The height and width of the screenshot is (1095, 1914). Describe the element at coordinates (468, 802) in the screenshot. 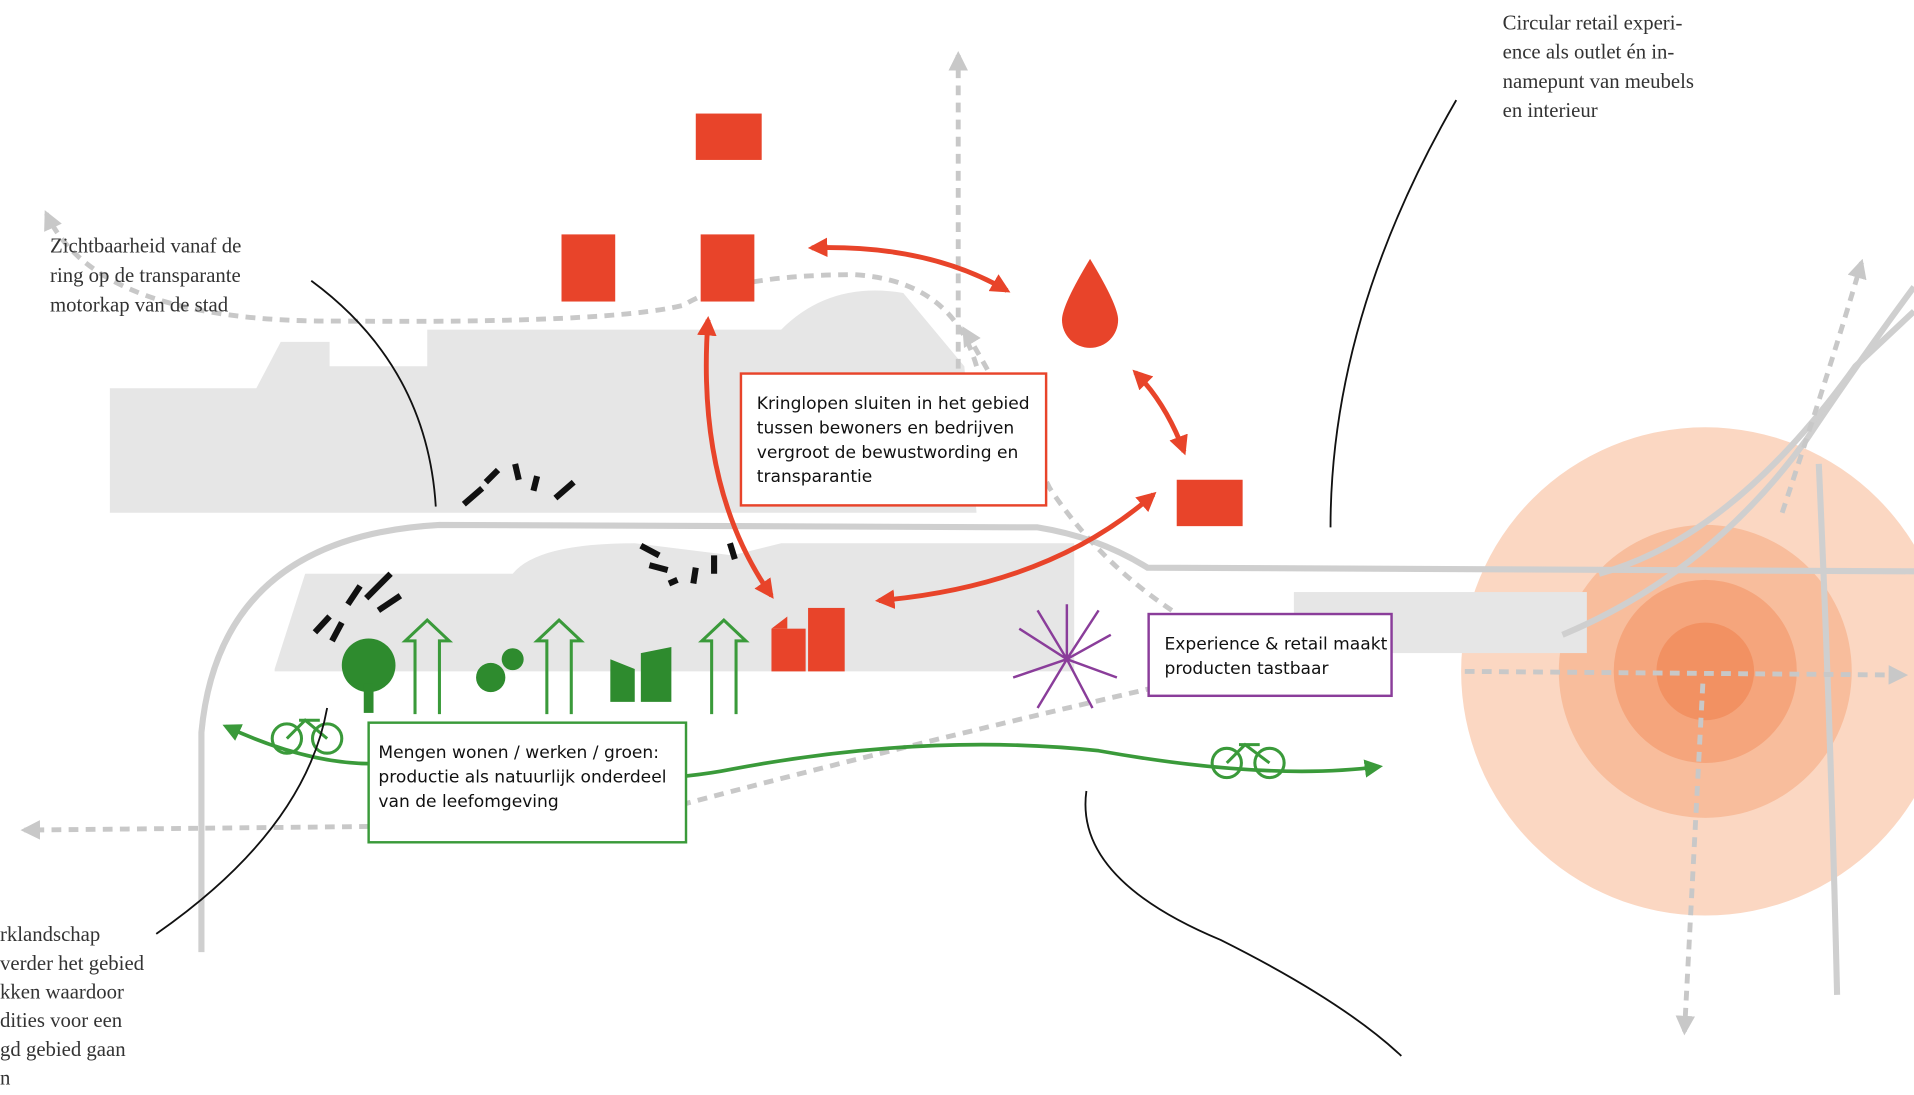

I see `box-text: van de leefomgeving` at that location.